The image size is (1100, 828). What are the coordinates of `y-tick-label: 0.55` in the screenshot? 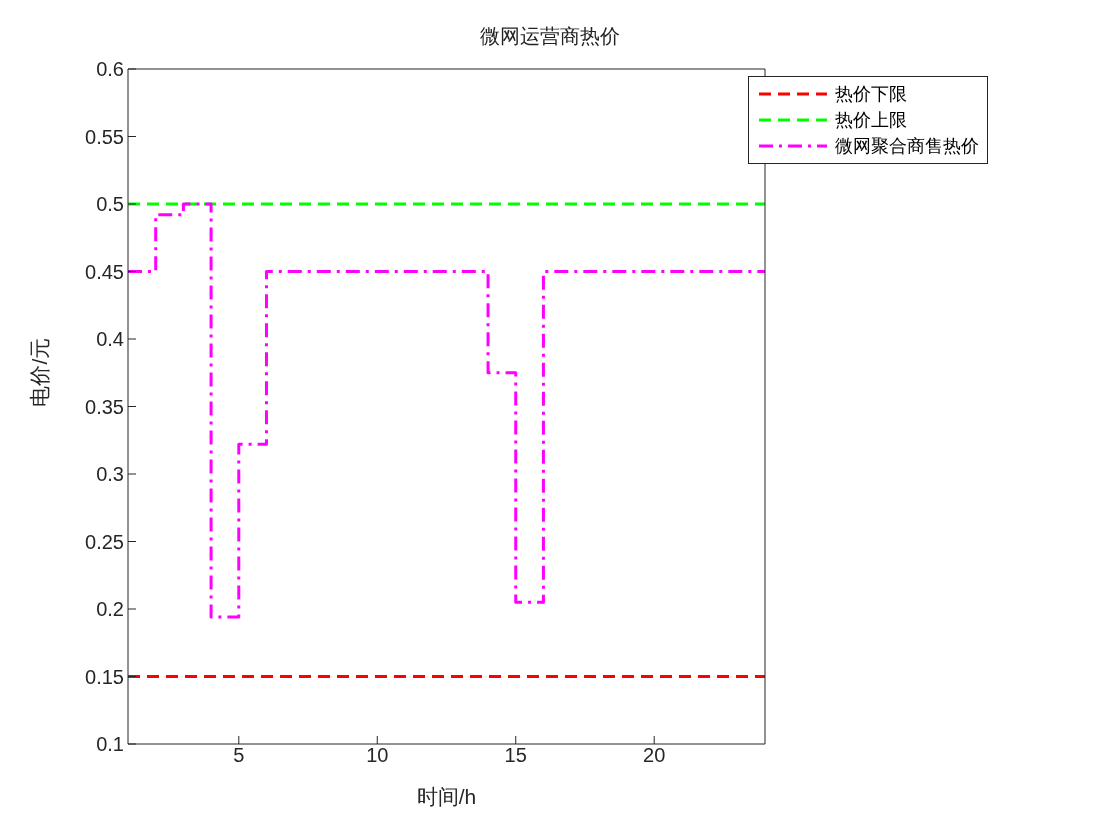 It's located at (104, 136).